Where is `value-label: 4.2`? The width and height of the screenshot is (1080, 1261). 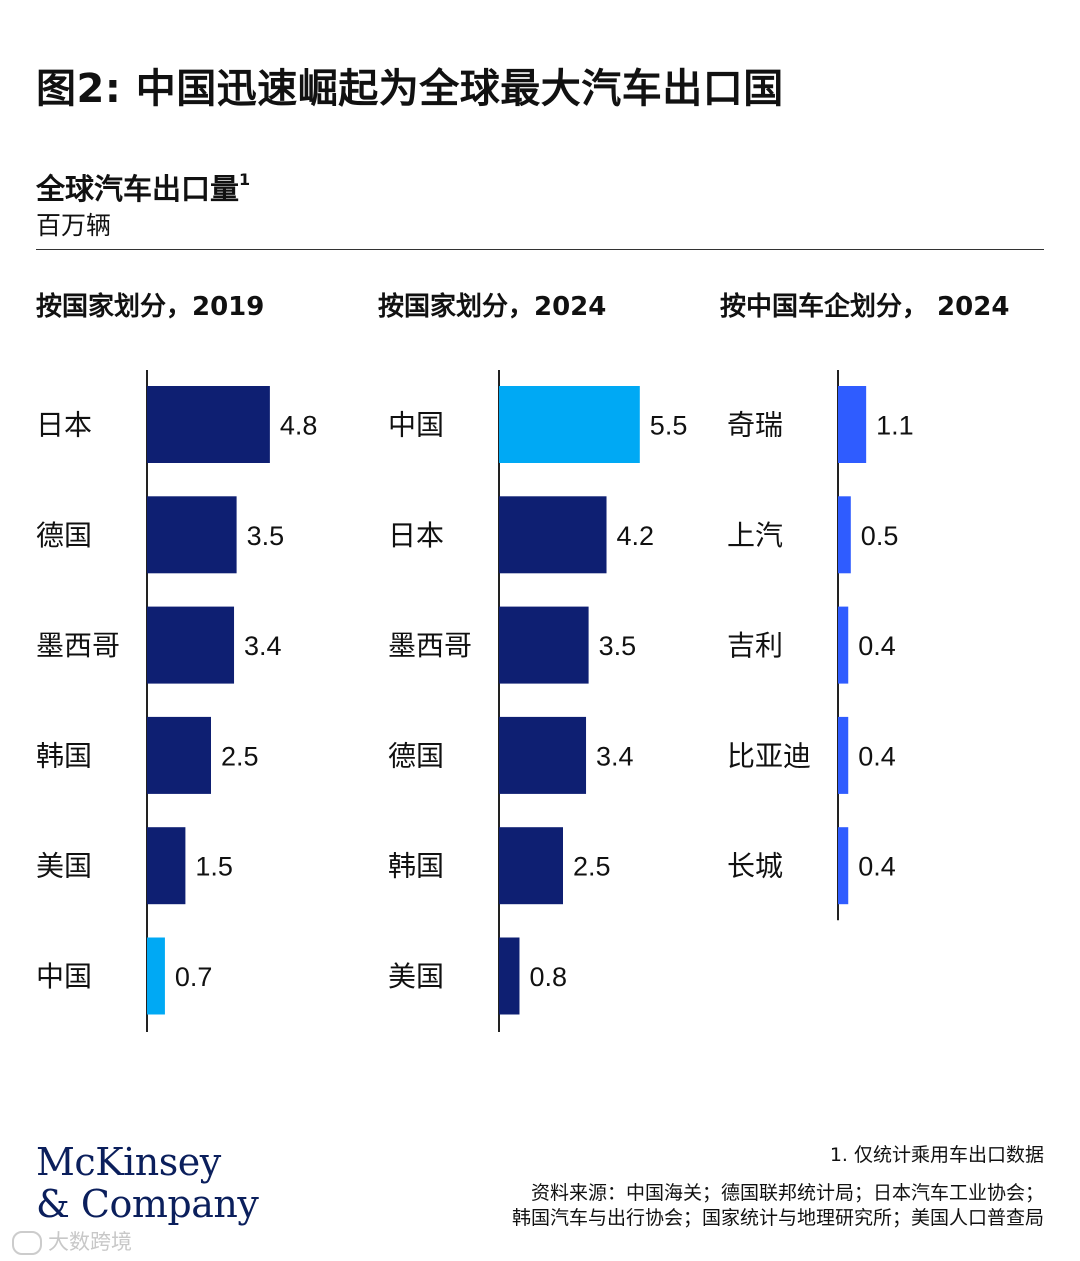
value-label: 4.2 is located at coordinates (636, 536).